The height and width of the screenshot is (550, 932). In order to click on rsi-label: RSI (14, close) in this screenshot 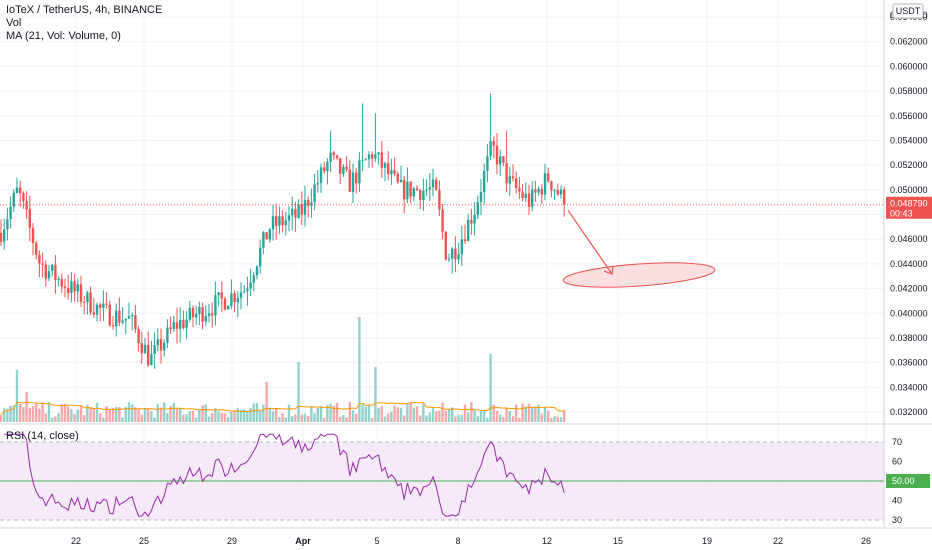, I will do `click(42, 436)`.